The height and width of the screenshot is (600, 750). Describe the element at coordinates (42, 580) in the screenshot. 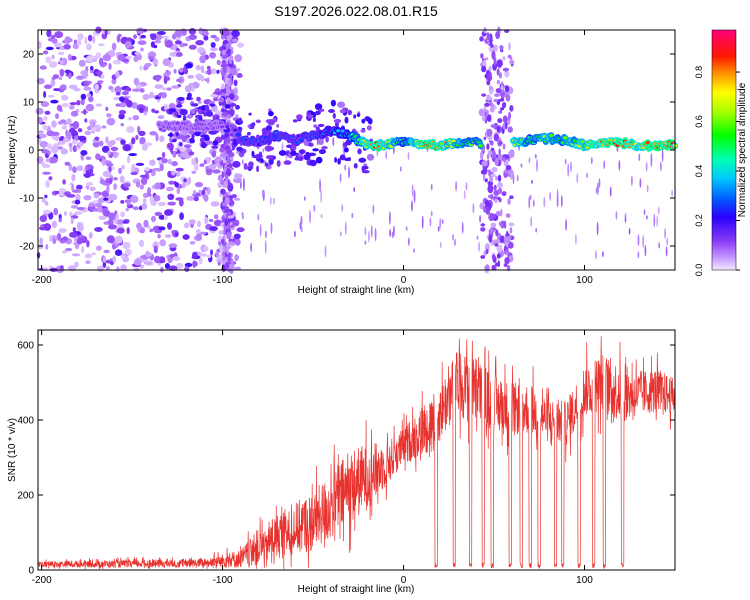

I see `snr-x-tick-label: -200` at that location.